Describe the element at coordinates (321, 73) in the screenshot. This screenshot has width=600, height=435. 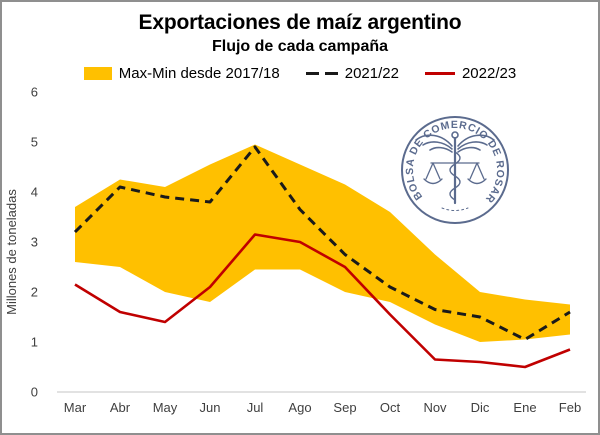
I see `dashed-line-swatch` at that location.